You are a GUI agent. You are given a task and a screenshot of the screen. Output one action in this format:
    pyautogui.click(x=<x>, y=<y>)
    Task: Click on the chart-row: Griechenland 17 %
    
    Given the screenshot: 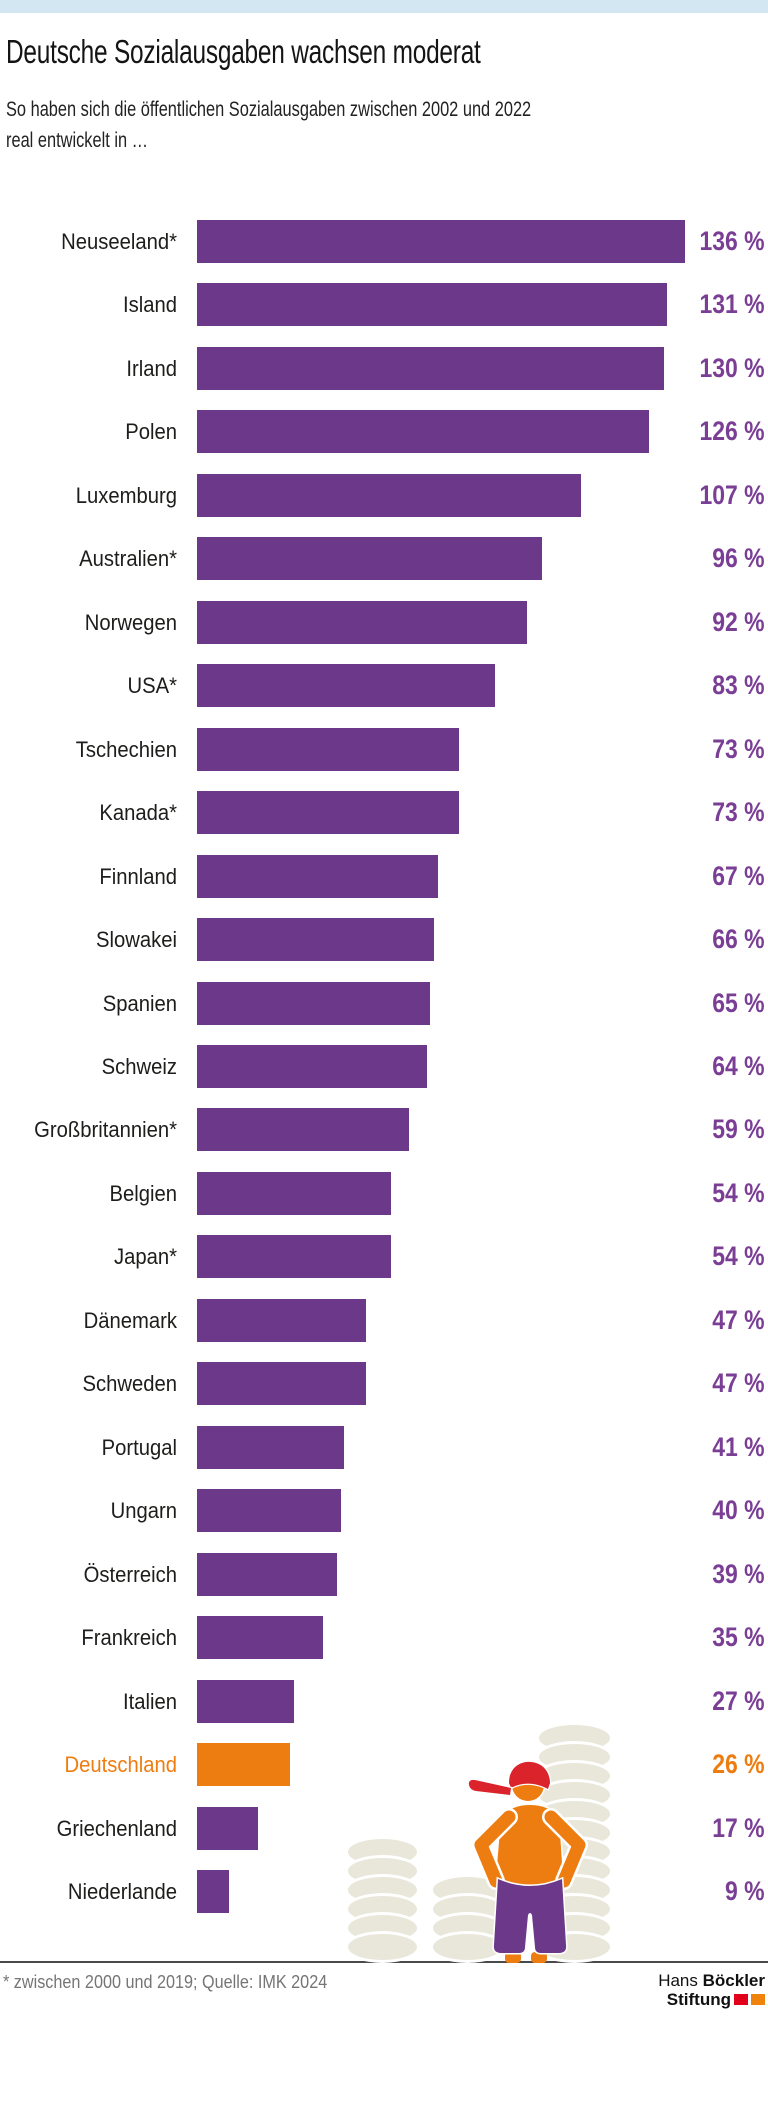 What is the action you would take?
    pyautogui.click(x=384, y=1828)
    